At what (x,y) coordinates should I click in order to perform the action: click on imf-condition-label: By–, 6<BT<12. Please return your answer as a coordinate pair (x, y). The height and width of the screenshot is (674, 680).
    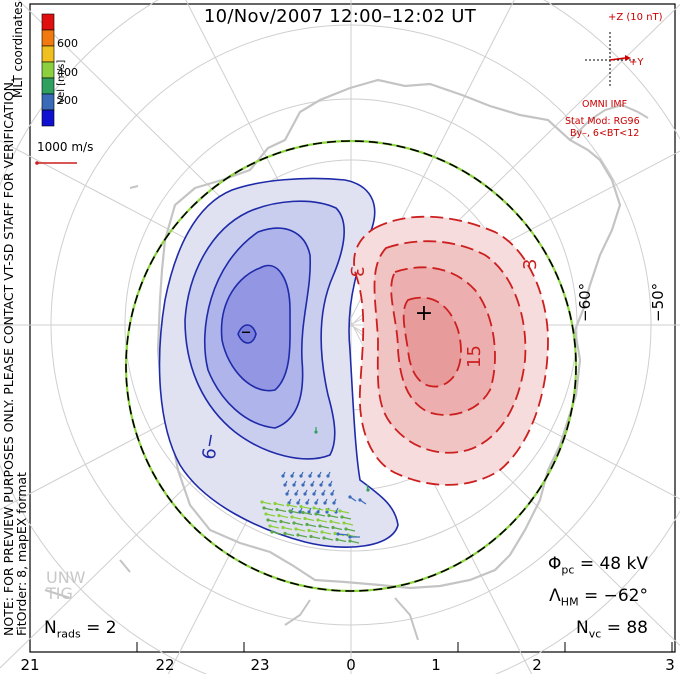
    Looking at the image, I should click on (605, 133).